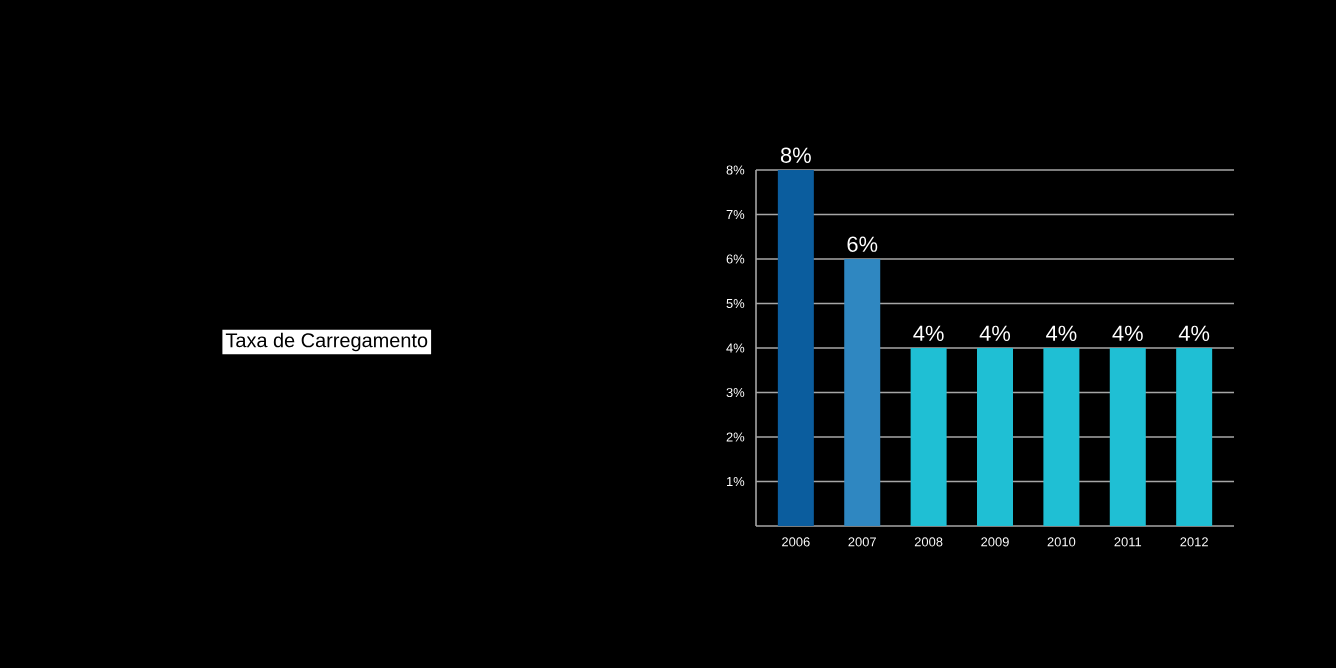  Describe the element at coordinates (795, 155) in the screenshot. I see `data-label: 8%` at that location.